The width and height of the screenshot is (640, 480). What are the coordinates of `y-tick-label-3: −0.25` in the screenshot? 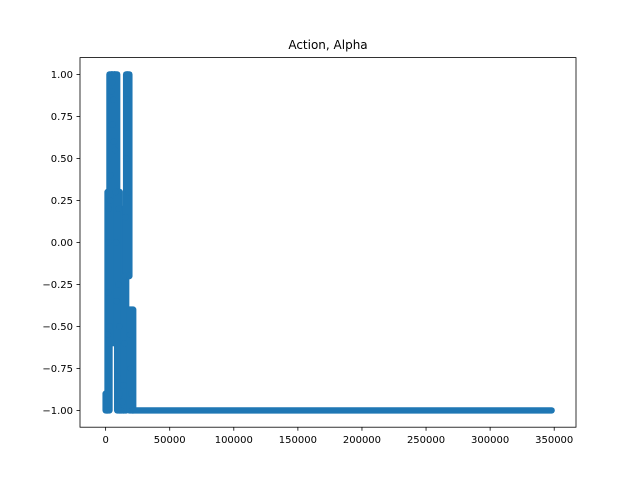 It's located at (57, 285).